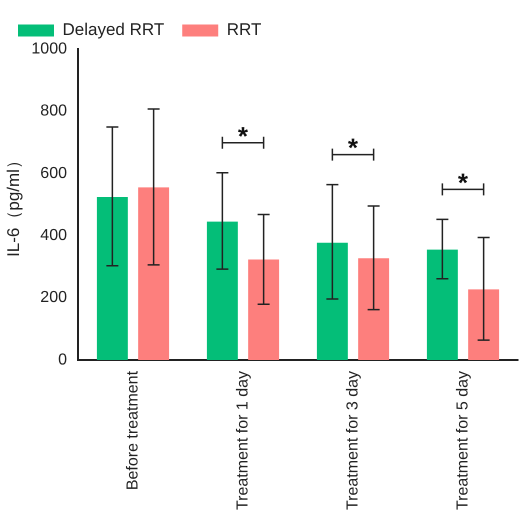 Image resolution: width=528 pixels, height=513 pixels. I want to click on y-tick-label: 400, so click(54, 235).